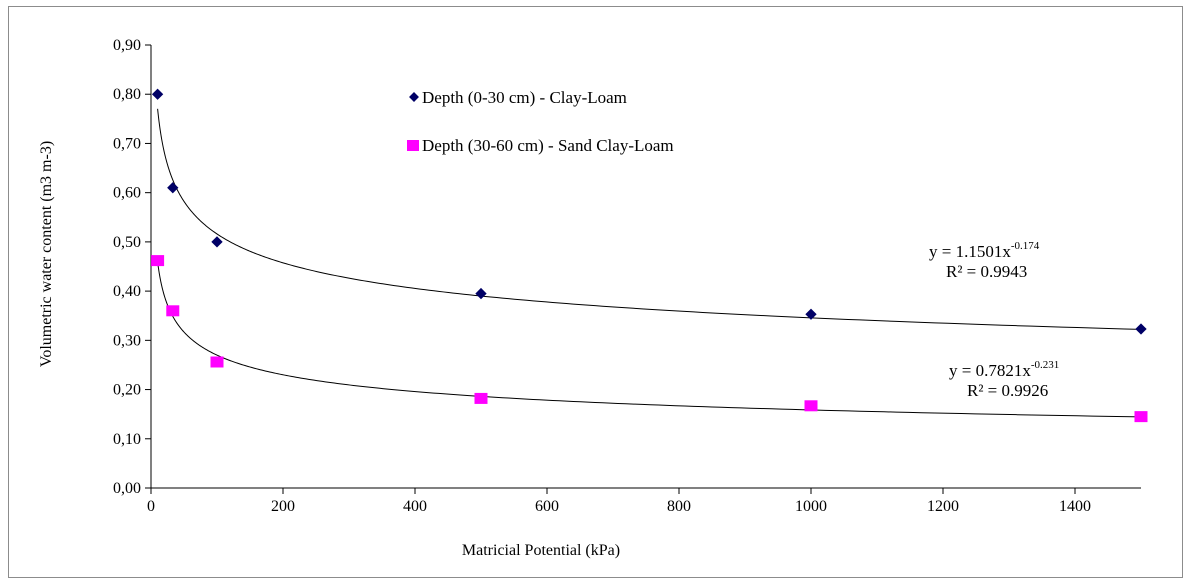  What do you see at coordinates (127, 390) in the screenshot?
I see `y-tick-label: 0,20` at bounding box center [127, 390].